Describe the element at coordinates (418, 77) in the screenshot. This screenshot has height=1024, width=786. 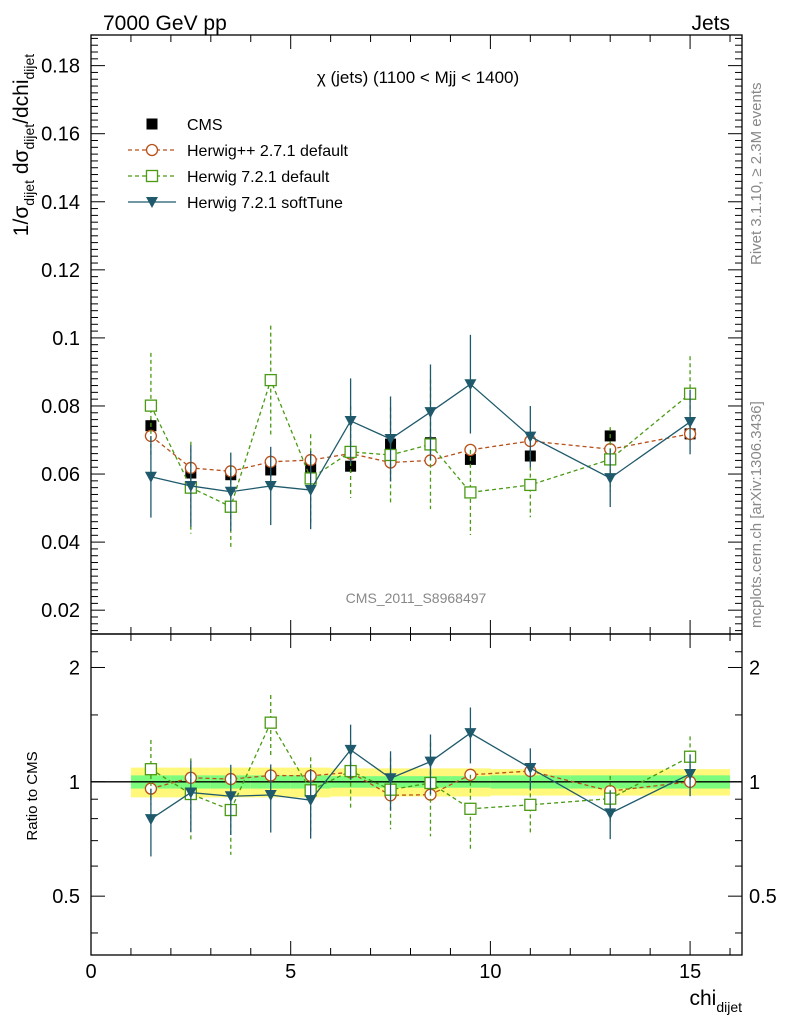
I see `chart-title: χ (jets) (1100 < Mjj < 1400)` at that location.